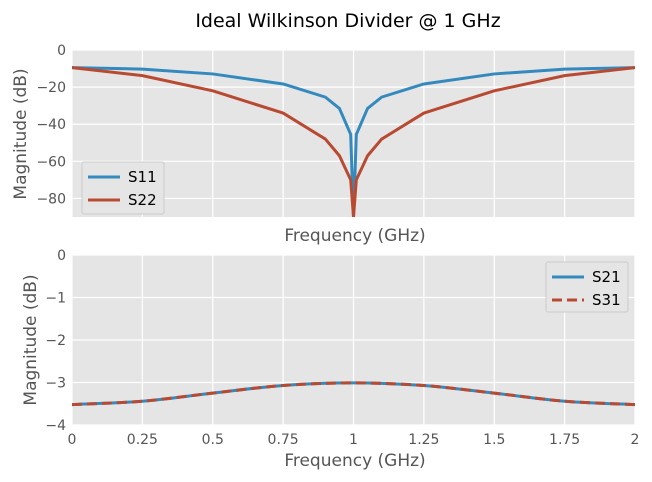 The height and width of the screenshot is (482, 652). Describe the element at coordinates (72, 440) in the screenshot. I see `bottom-xtick-label: 0` at that location.